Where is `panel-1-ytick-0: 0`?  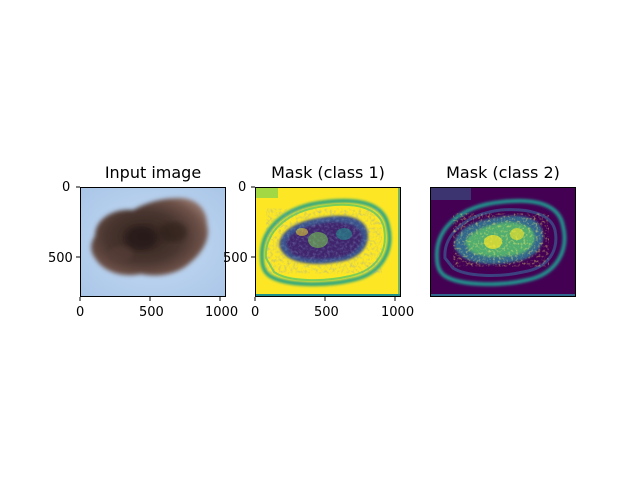
panel-1-ytick-0: 0 is located at coordinates (66, 187).